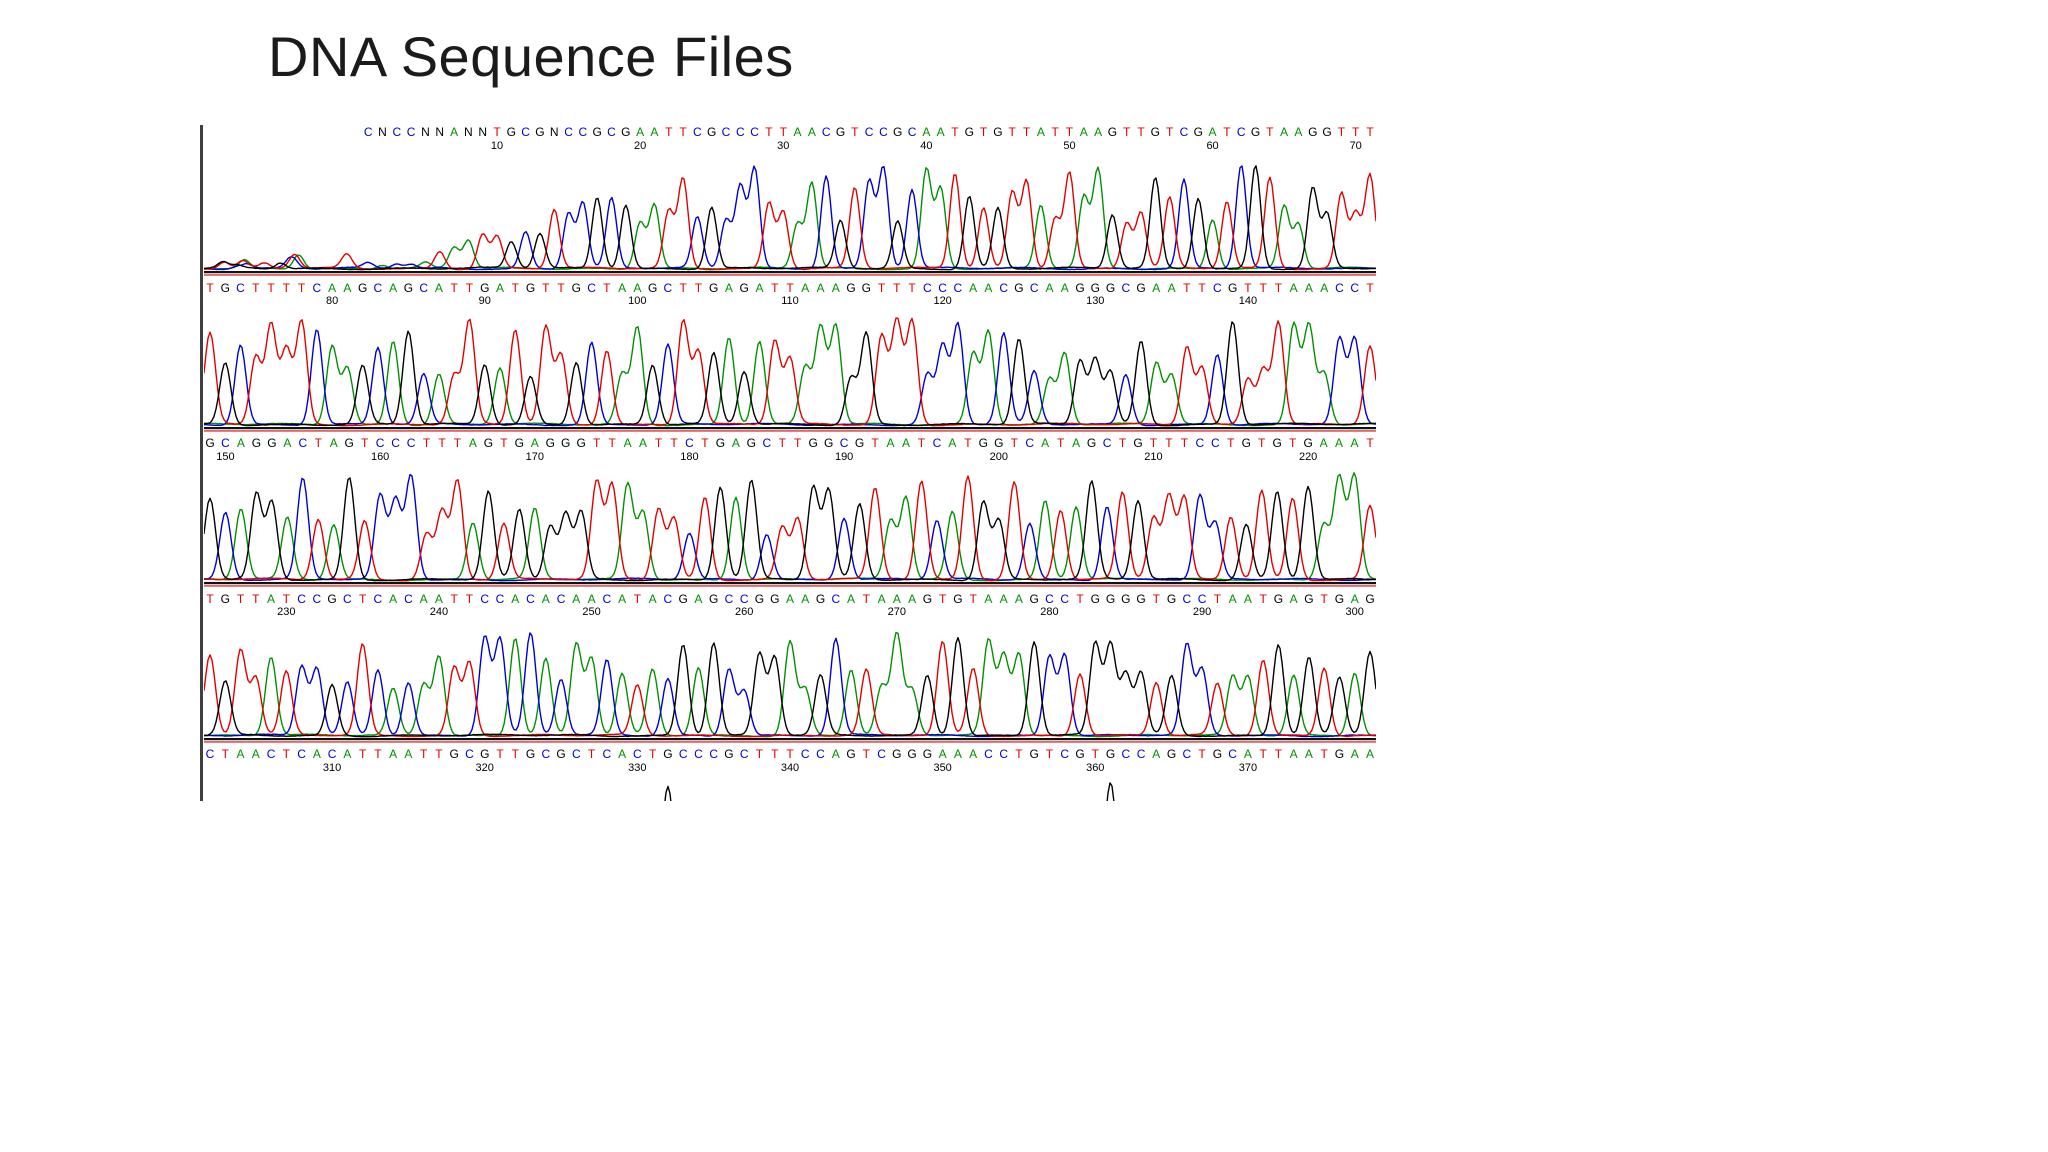 The image size is (2048, 1152). Describe the element at coordinates (897, 612) in the screenshot. I see `position-tick: 270` at that location.